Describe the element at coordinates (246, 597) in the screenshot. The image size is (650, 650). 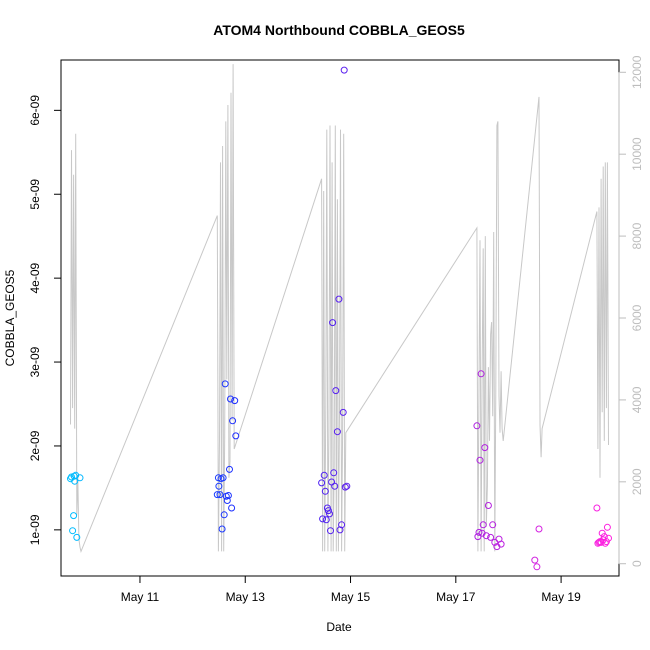
I see `x-tick-label: May 13` at that location.